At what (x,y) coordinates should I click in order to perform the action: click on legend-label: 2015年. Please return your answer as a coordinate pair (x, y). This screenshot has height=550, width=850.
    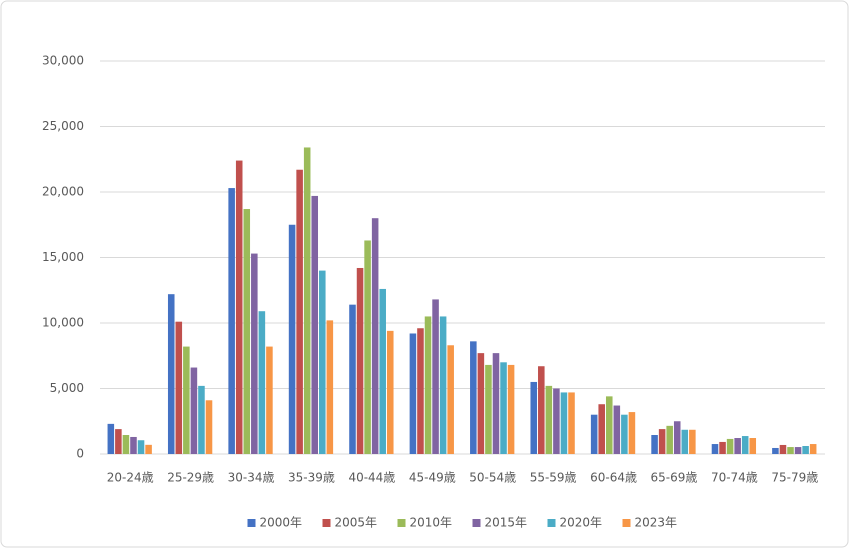
    Looking at the image, I should click on (506, 523).